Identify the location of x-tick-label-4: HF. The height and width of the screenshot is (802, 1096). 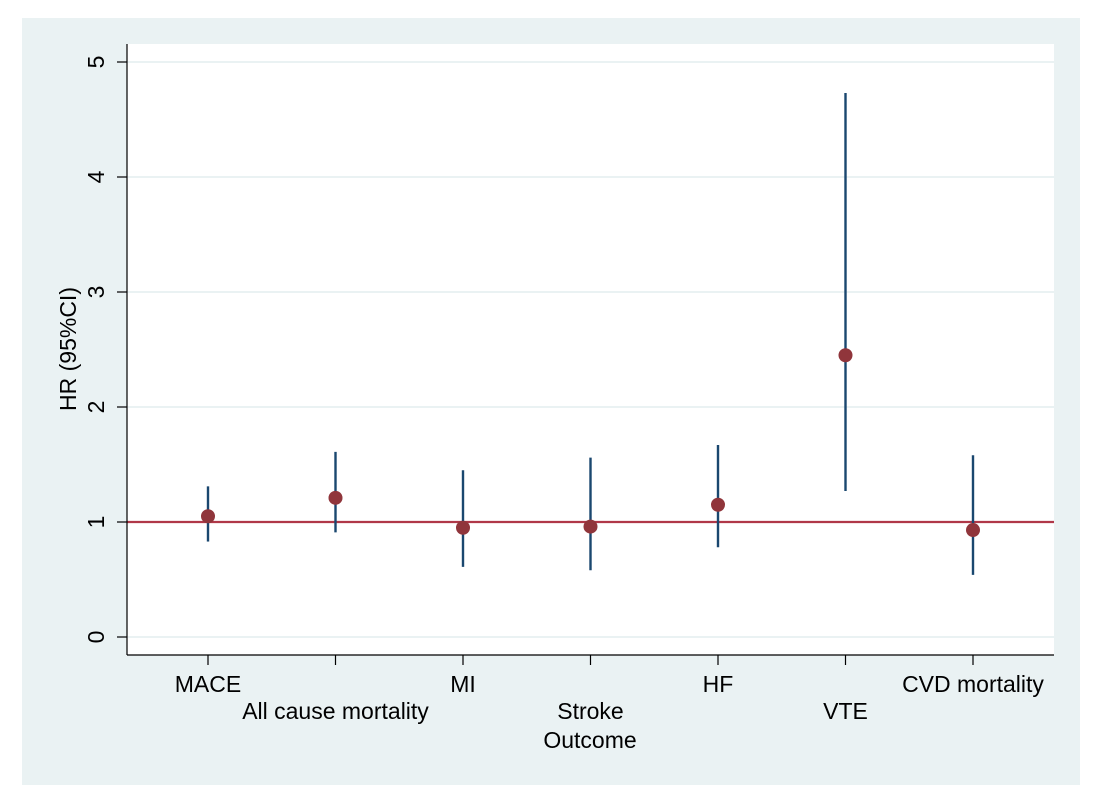
(718, 684).